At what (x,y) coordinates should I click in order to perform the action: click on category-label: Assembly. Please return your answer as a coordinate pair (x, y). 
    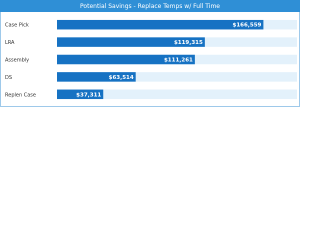
    Looking at the image, I should click on (17, 61).